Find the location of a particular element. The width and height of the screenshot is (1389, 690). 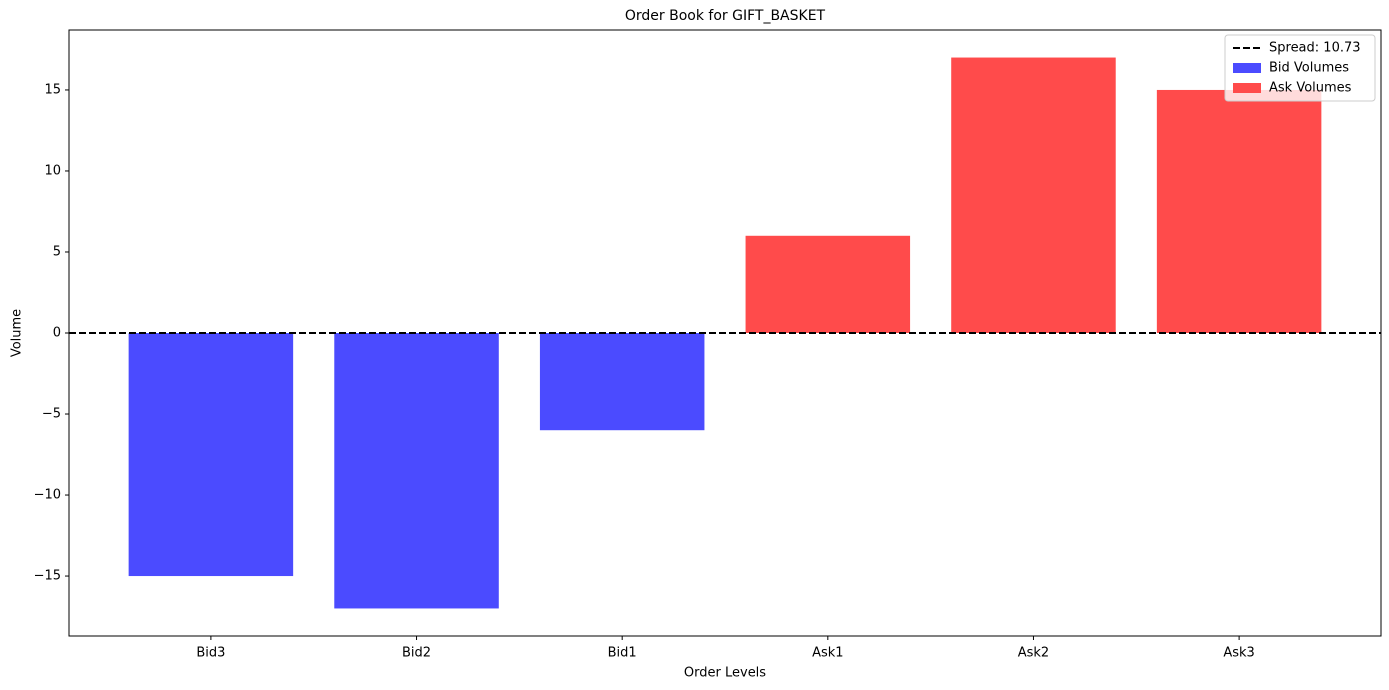

y-tick-label: −5 is located at coordinates (51, 414).